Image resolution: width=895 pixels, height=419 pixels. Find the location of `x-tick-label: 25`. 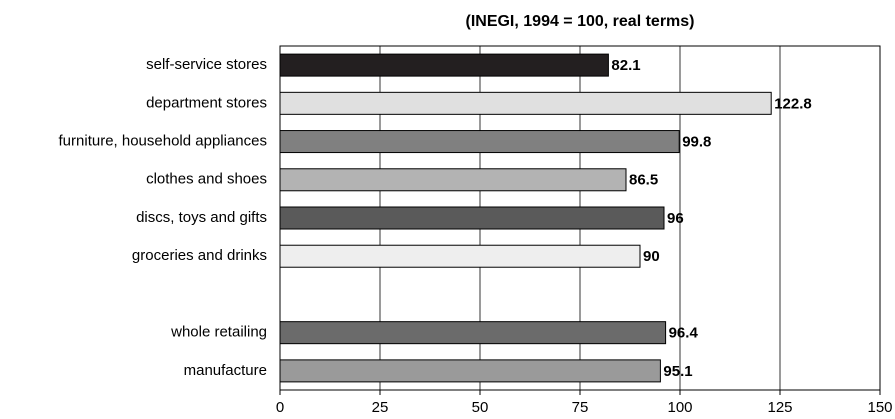

x-tick-label: 25 is located at coordinates (380, 407).